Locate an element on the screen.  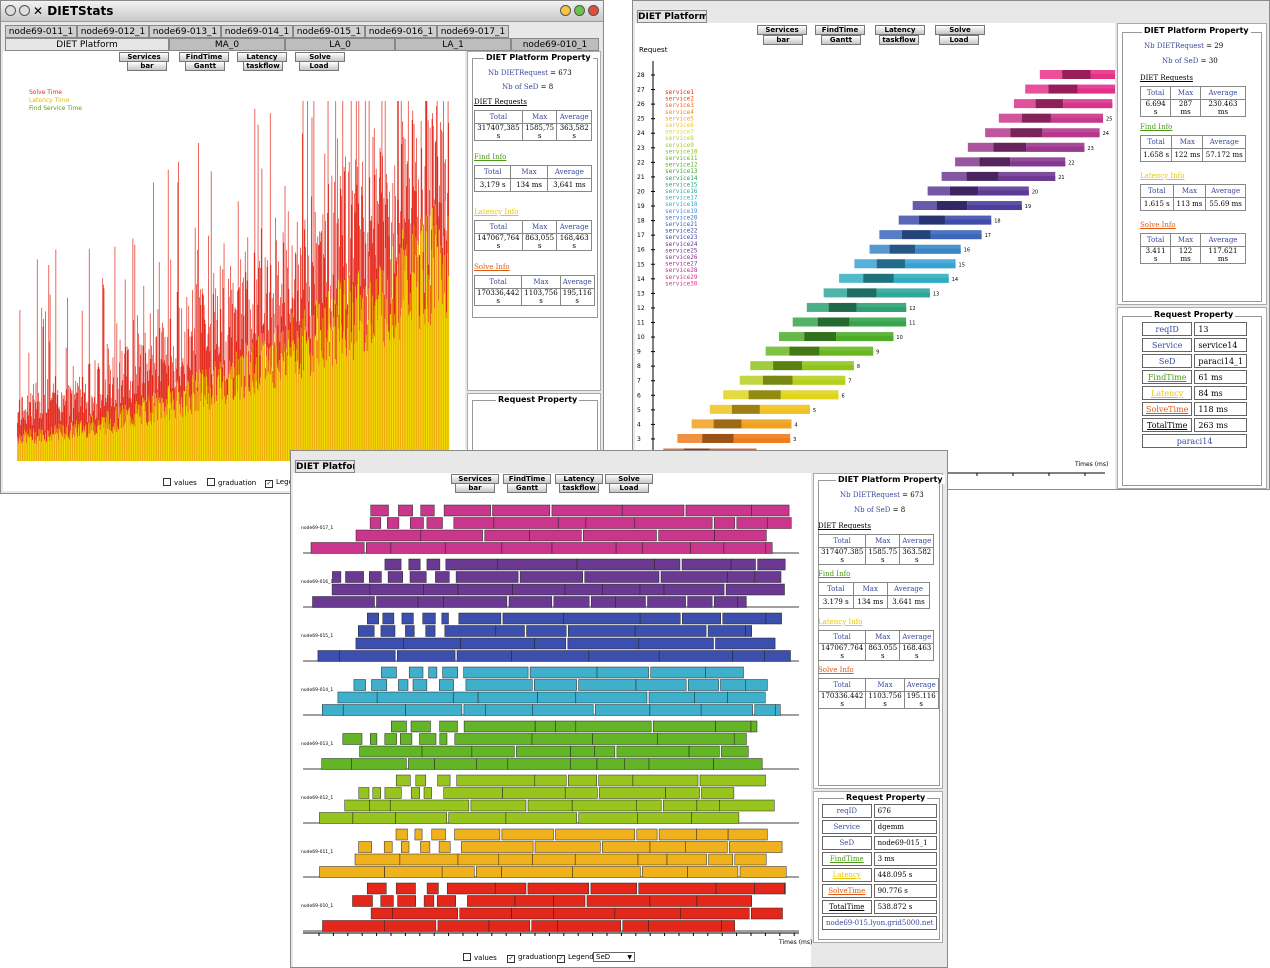
minimize-button is located at coordinates (565, 10).